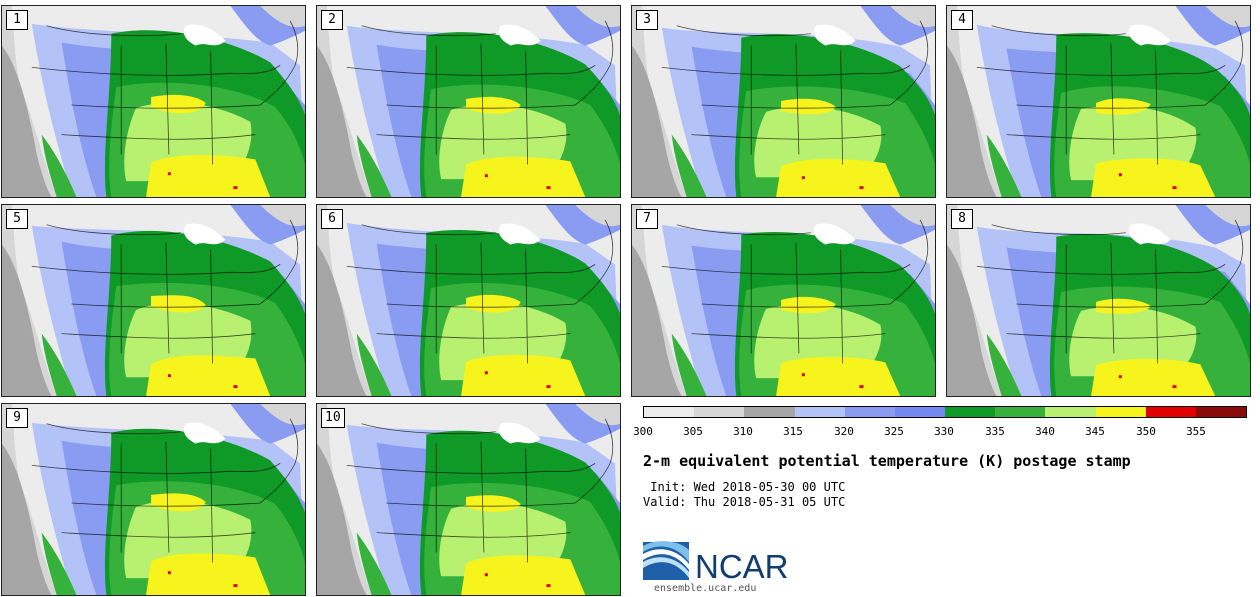  What do you see at coordinates (962, 20) in the screenshot?
I see `member-number: 4` at bounding box center [962, 20].